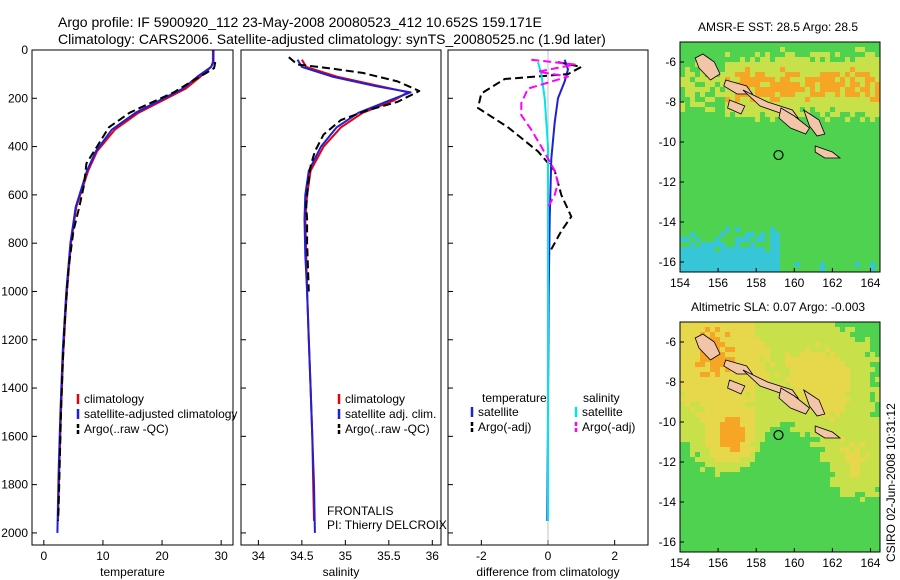 The height and width of the screenshot is (580, 900). I want to click on legend-heading: temperature, so click(514, 398).